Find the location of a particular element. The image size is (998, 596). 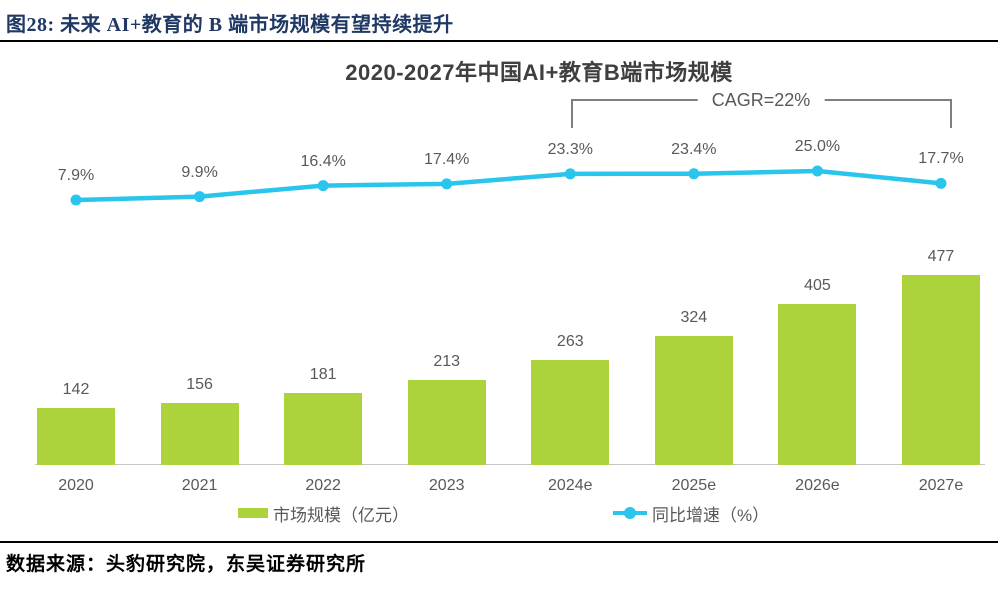

cagr-bracket-tick-right is located at coordinates (951, 113).